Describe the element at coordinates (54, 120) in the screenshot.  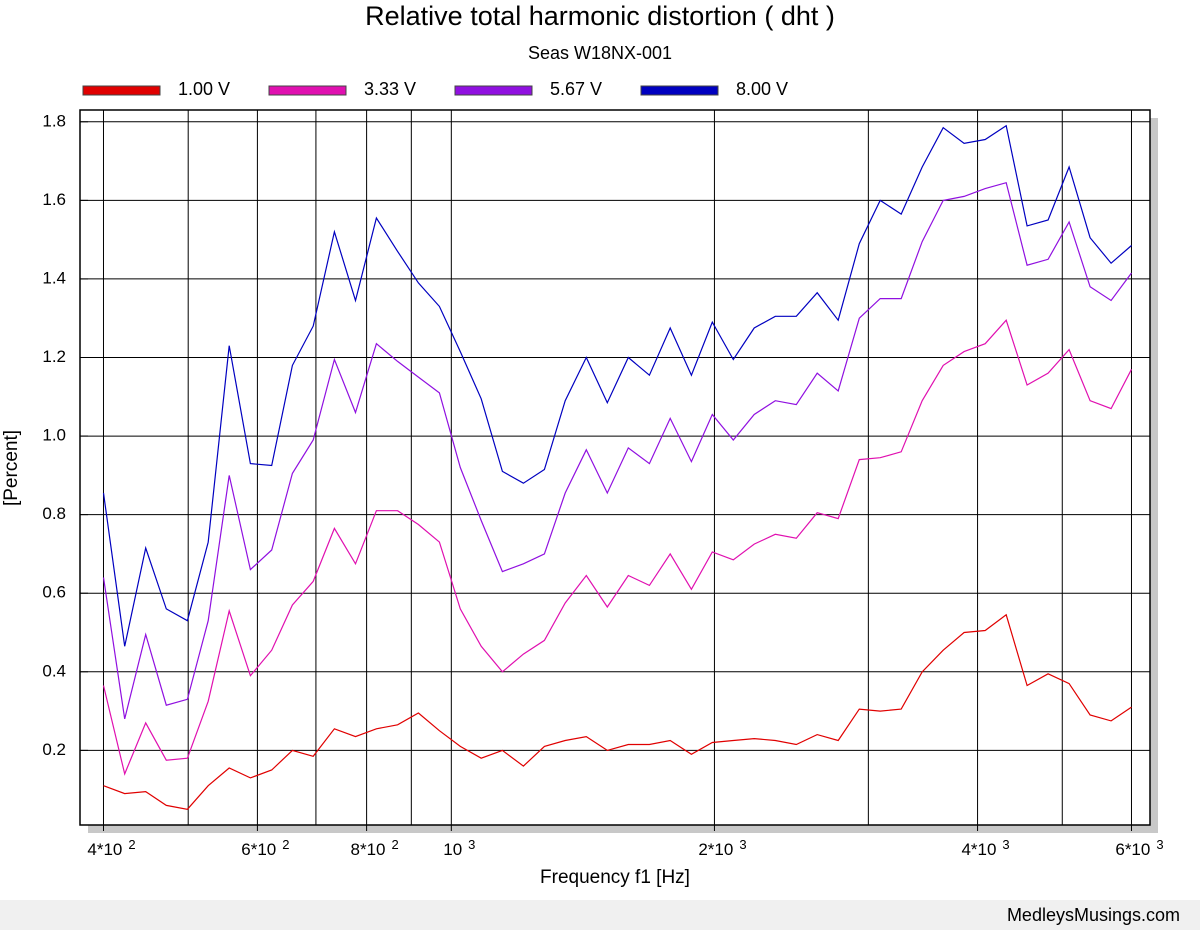
I see `y-tick-label: 1.8` at that location.